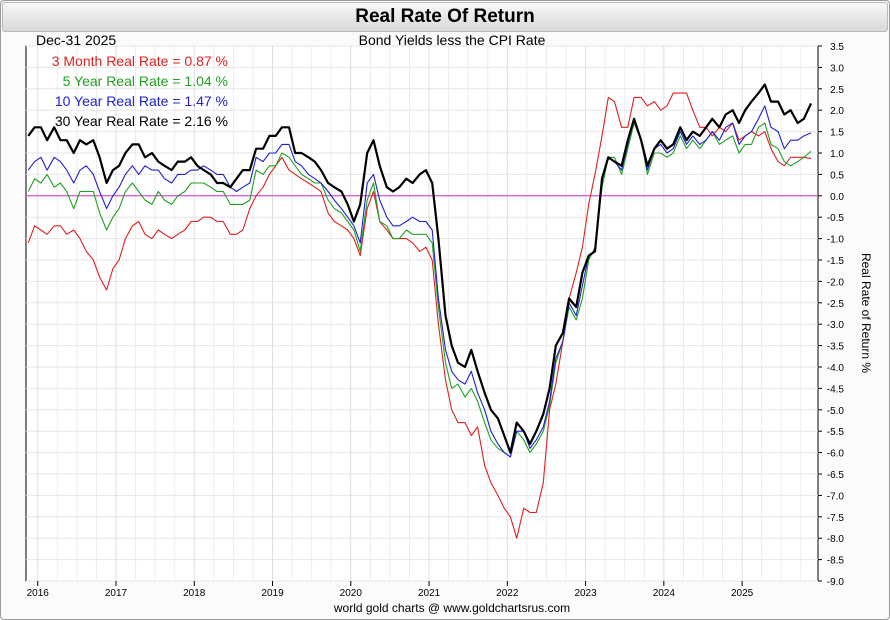 The width and height of the screenshot is (890, 620). I want to click on x-tick-label: 2024, so click(664, 593).